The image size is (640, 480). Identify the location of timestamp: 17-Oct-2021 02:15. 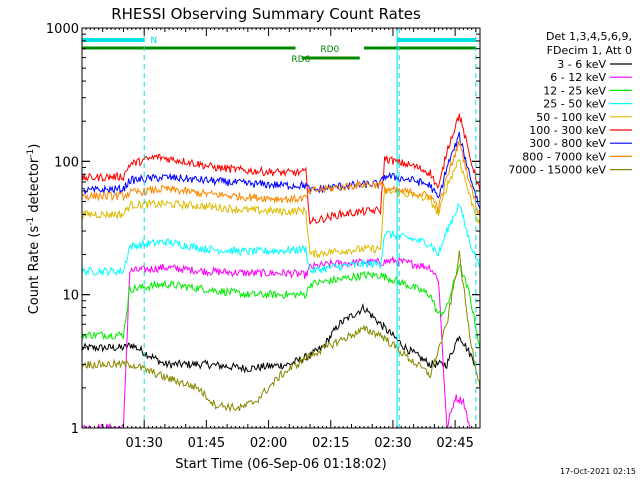
(598, 471).